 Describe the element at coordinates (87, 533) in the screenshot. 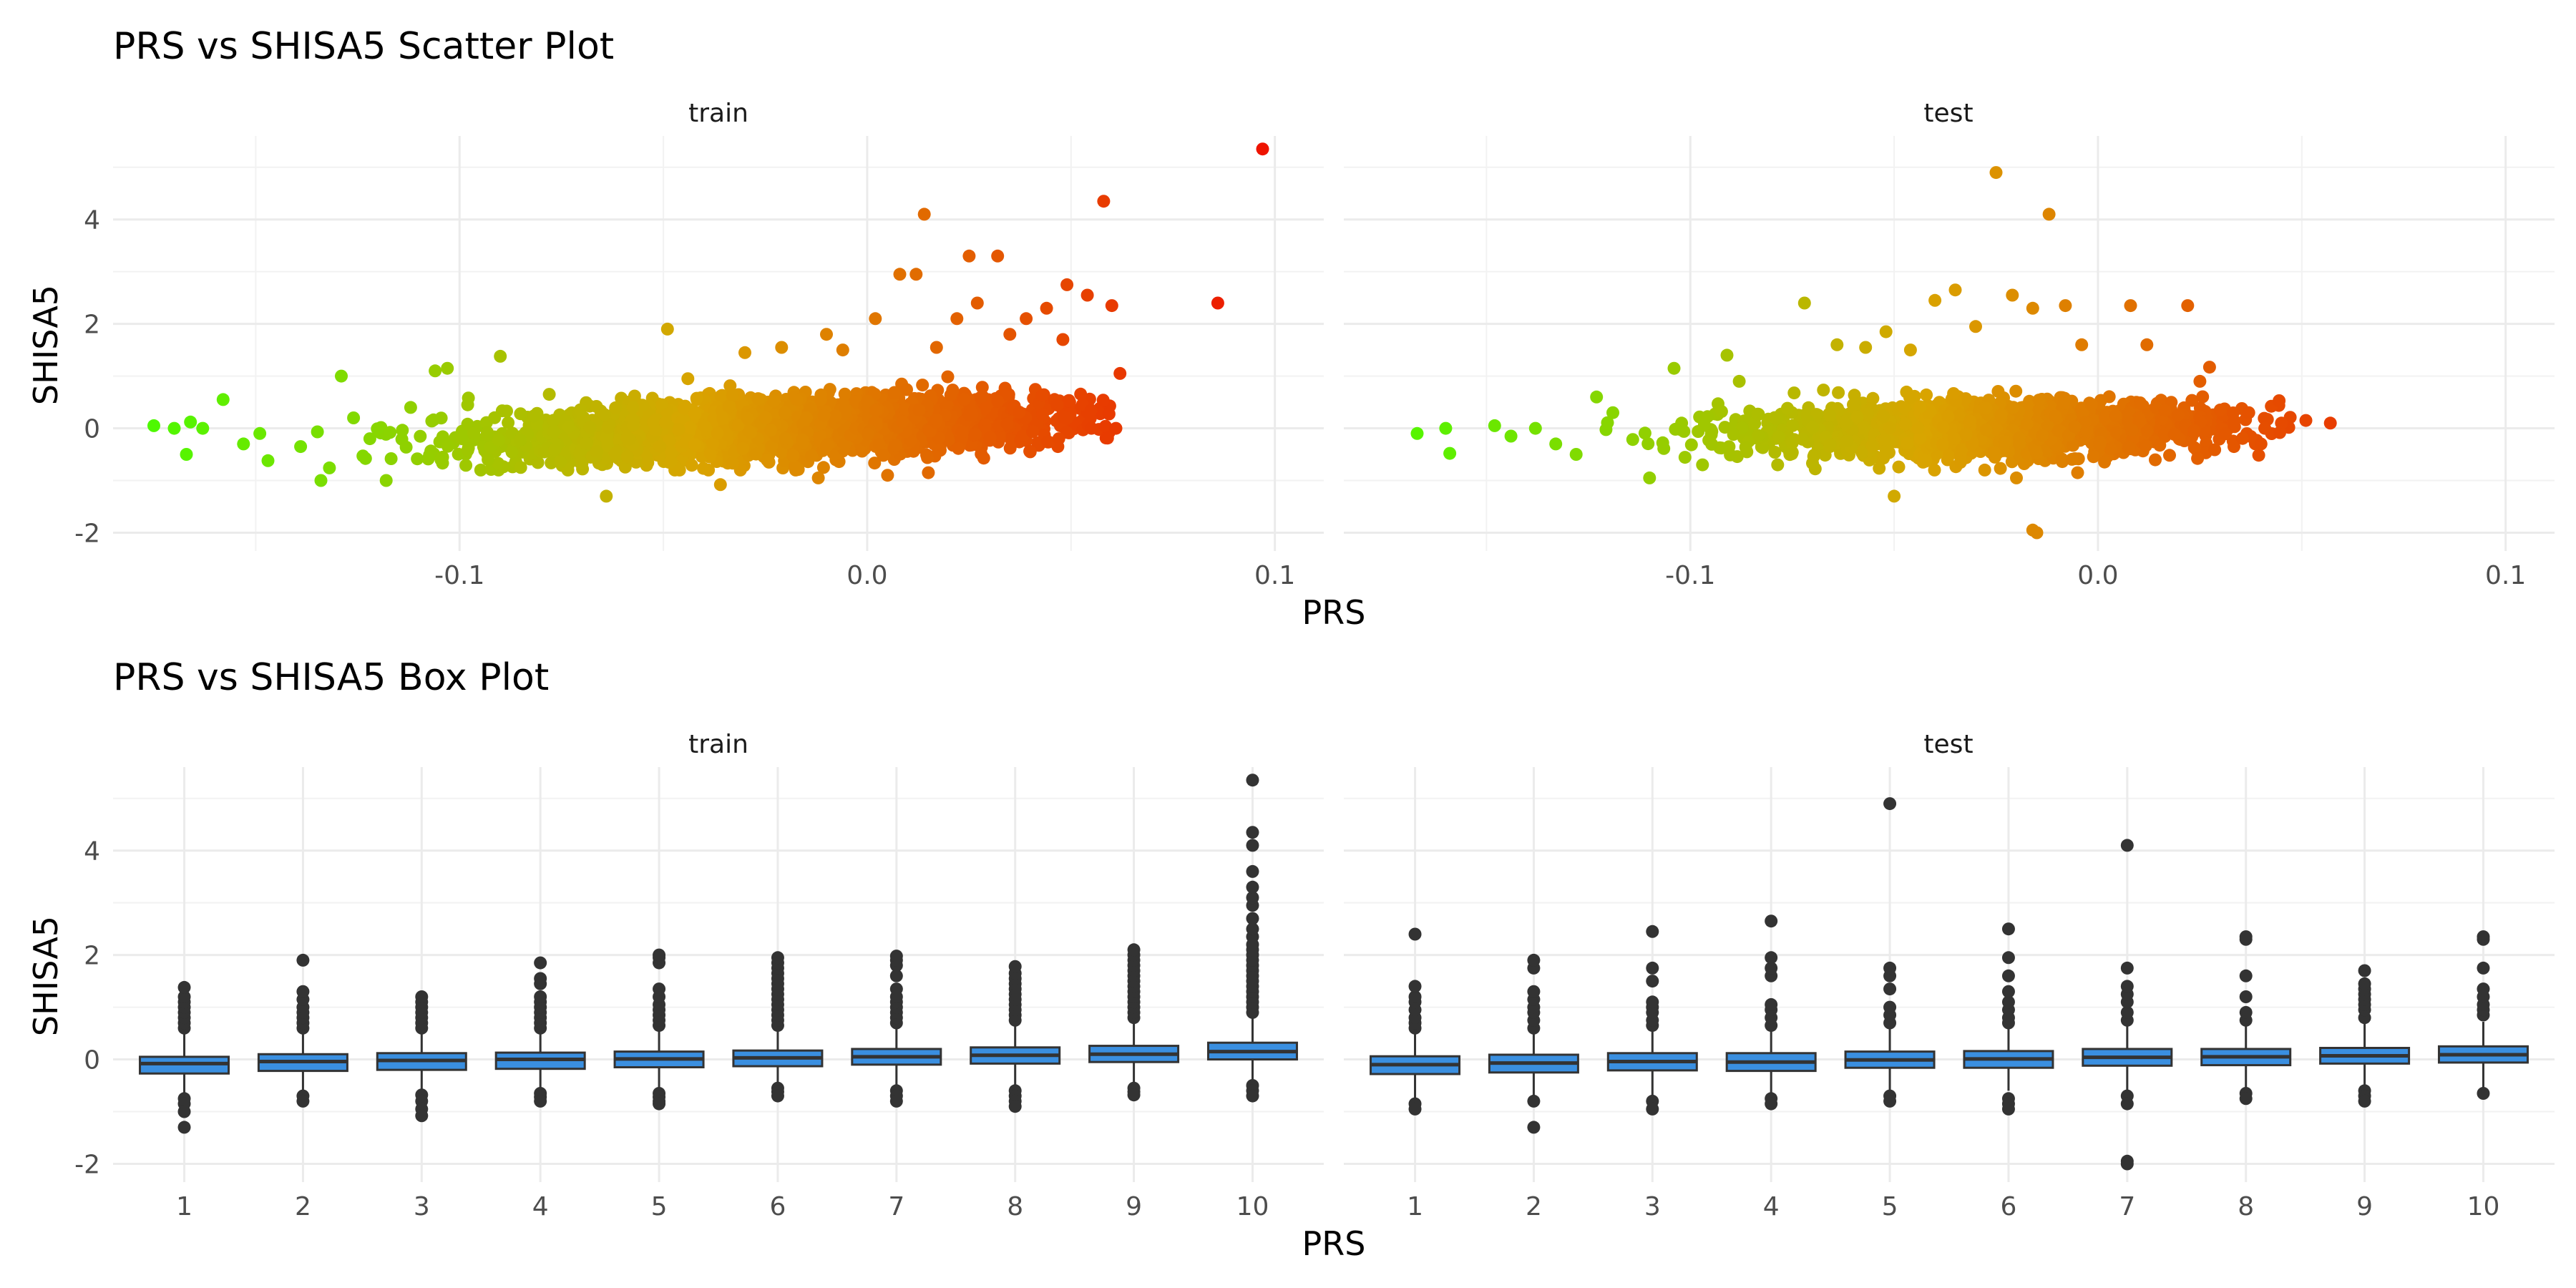

I see `y-tick-label: -2` at that location.